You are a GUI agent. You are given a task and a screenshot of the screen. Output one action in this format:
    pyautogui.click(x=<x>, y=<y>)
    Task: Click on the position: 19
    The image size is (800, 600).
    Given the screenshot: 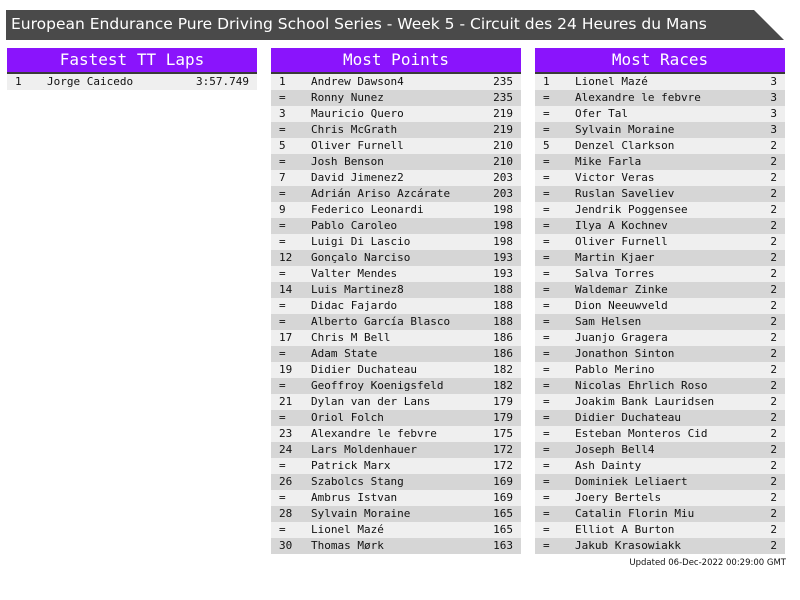 What is the action you would take?
    pyautogui.click(x=286, y=369)
    